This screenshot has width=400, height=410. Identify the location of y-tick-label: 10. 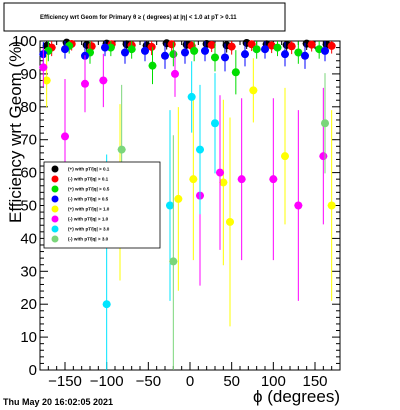
(28, 337).